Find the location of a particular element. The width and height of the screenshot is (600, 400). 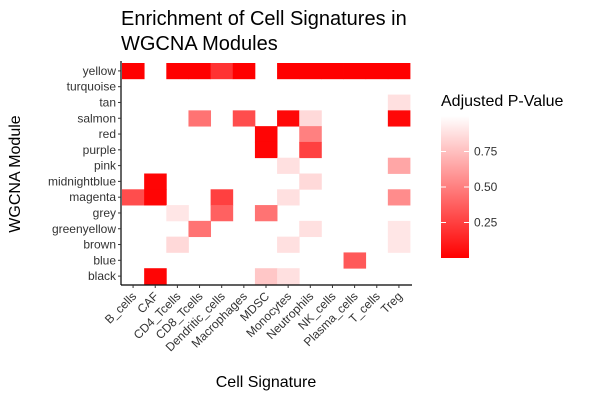

y-tick-label: midnightblue is located at coordinates (82, 181).